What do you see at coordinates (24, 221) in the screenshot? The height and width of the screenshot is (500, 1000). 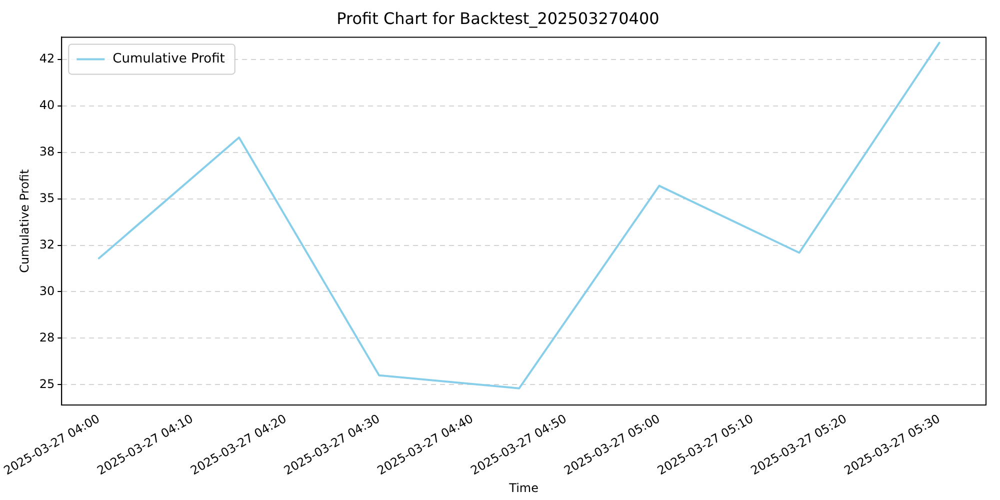 I see `y-axis-title: Cumulative Profit` at bounding box center [24, 221].